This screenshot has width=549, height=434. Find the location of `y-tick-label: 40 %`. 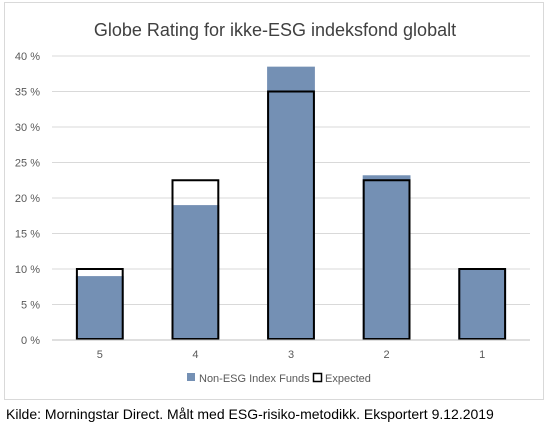

y-tick-label: 40 % is located at coordinates (27, 57).